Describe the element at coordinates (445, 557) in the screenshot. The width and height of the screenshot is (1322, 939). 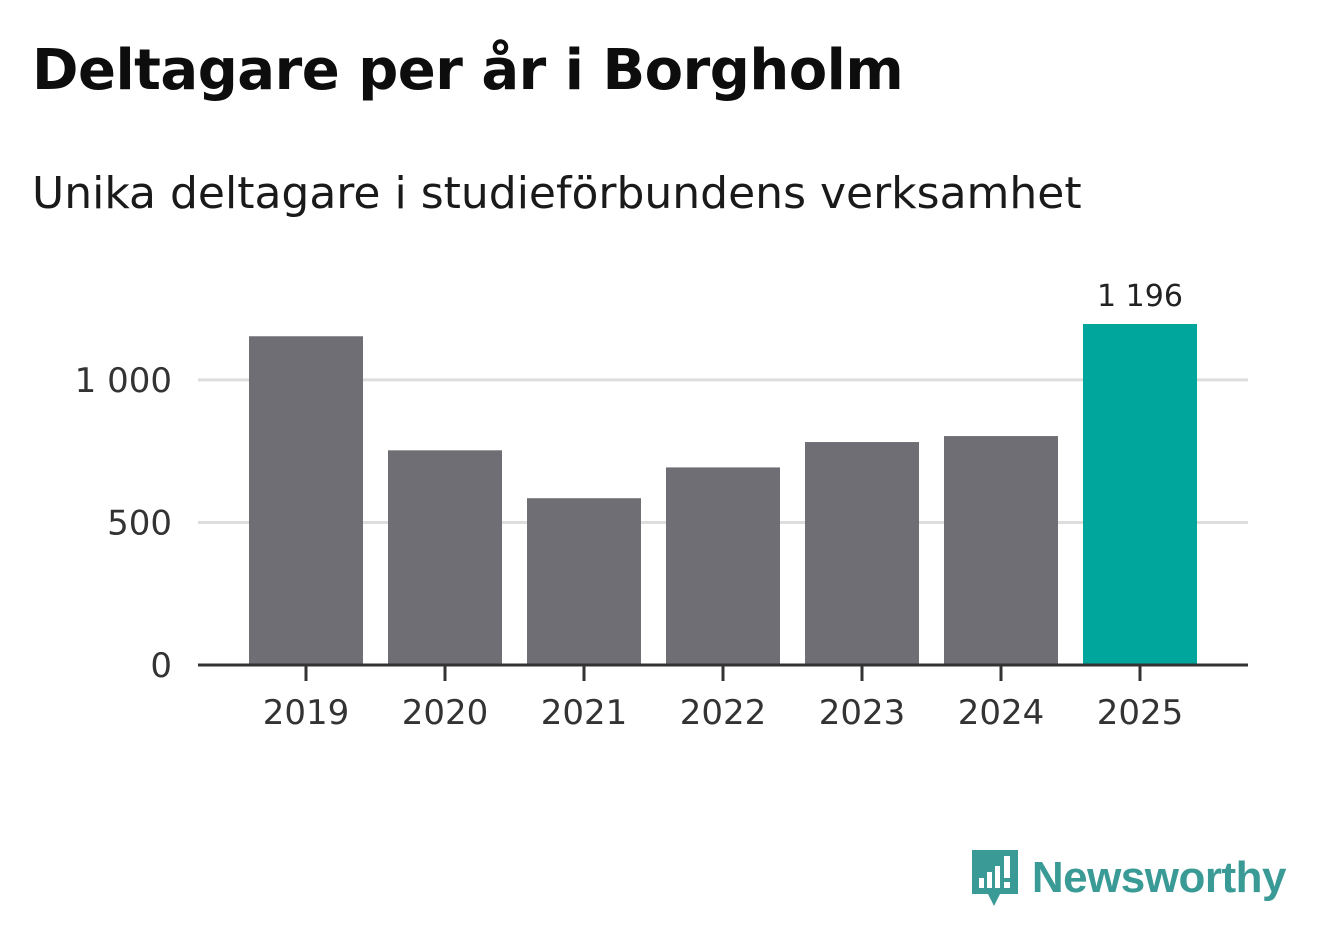
I see `bar-2020` at that location.